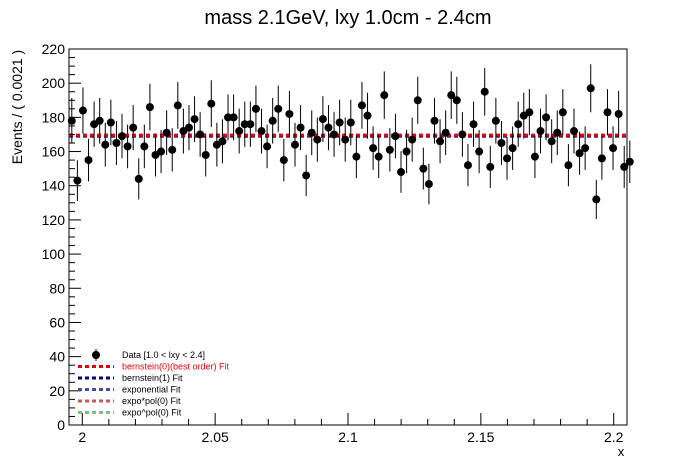 Image resolution: width=696 pixels, height=472 pixels. What do you see at coordinates (151, 401) in the screenshot?
I see `legend-label: expo*pol(0) Fit` at bounding box center [151, 401].